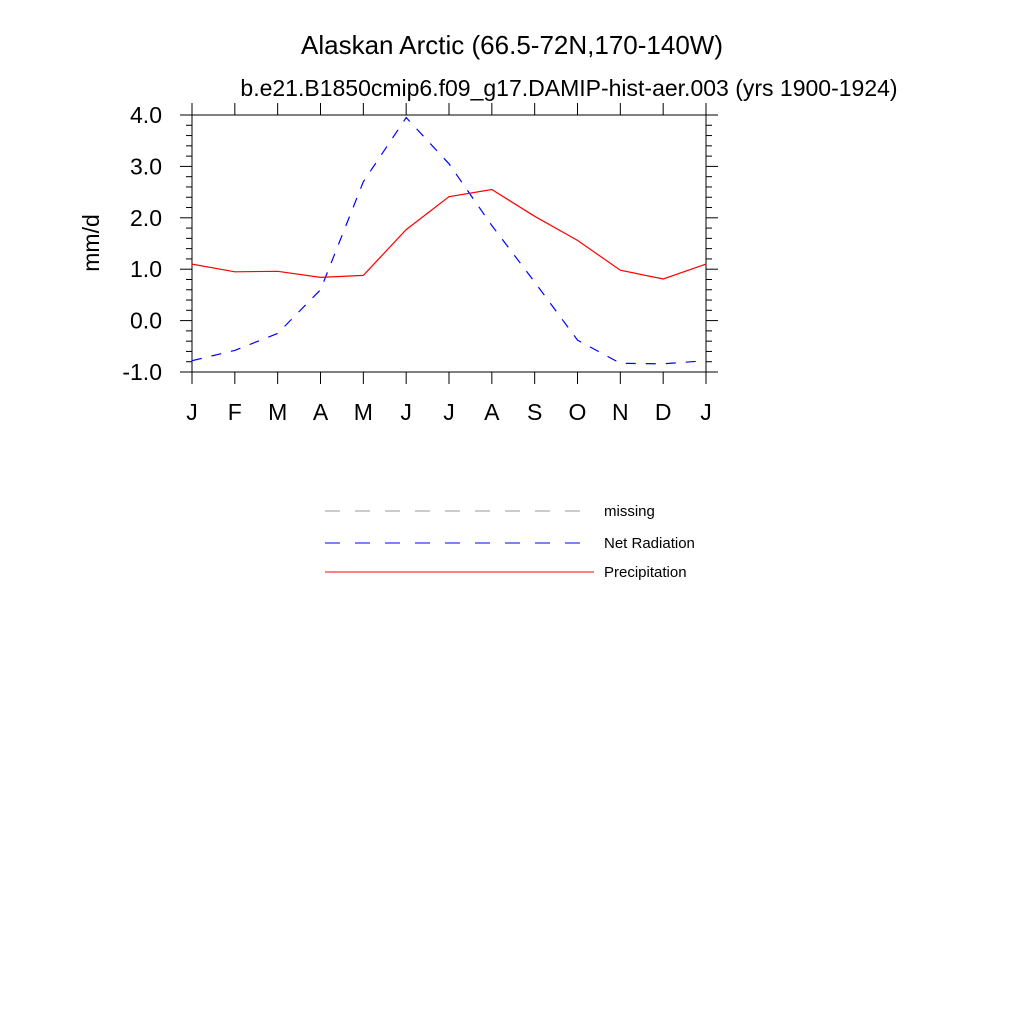 The image size is (1024, 1024). Describe the element at coordinates (645, 572) in the screenshot. I see `legend-label: Precipitation` at that location.